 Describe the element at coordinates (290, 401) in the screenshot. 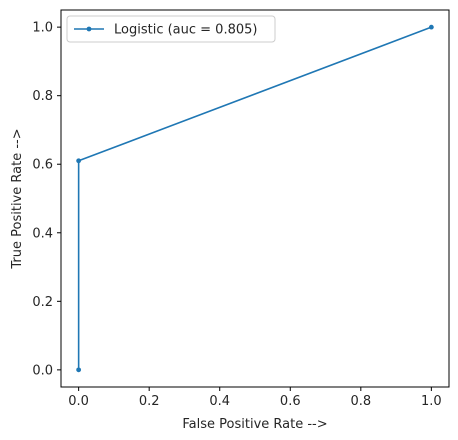

I see `x-tick-label: 0.6` at that location.